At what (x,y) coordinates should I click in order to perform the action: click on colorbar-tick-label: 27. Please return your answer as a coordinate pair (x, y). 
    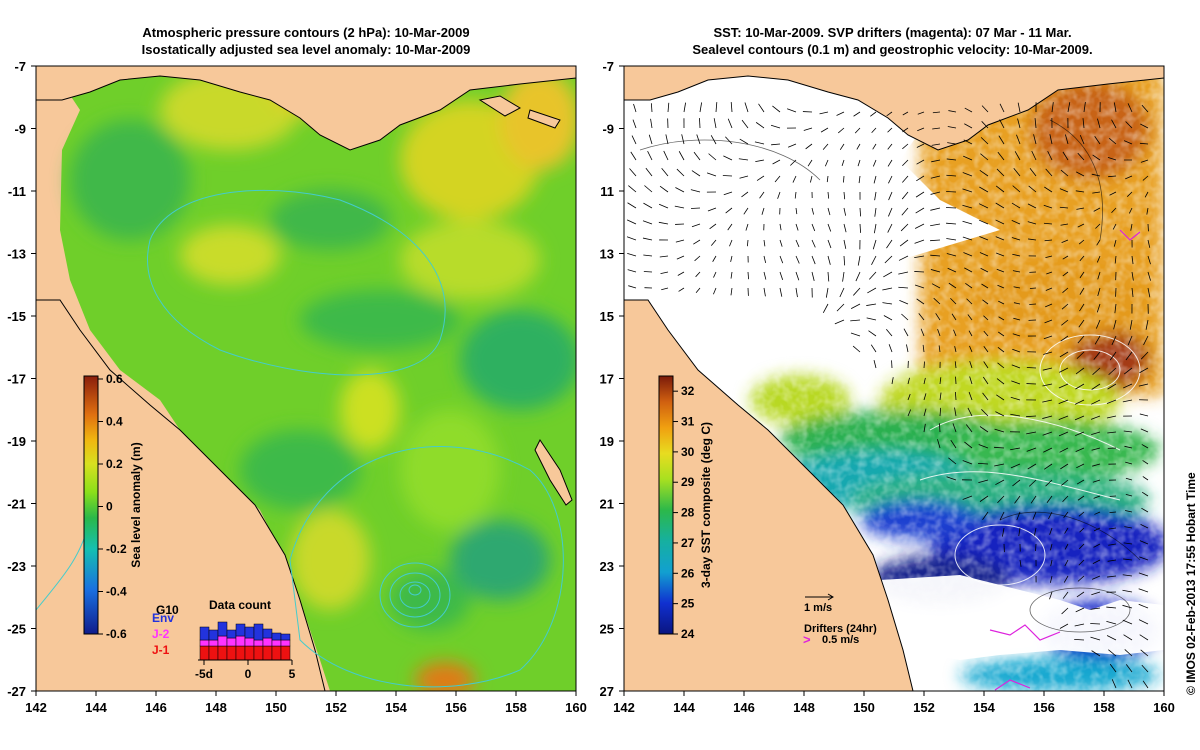
    Looking at the image, I should click on (688, 543).